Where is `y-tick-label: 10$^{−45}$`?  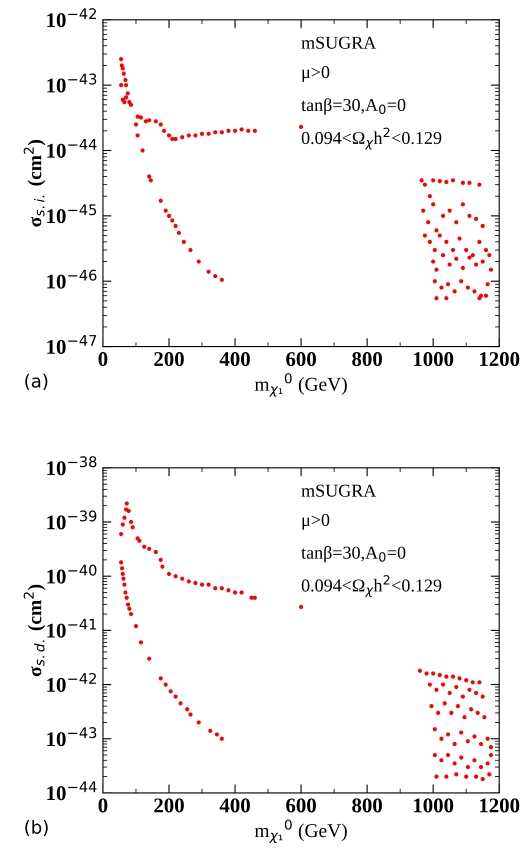 y-tick-label: 10$^{−45}$ is located at coordinates (71, 214).